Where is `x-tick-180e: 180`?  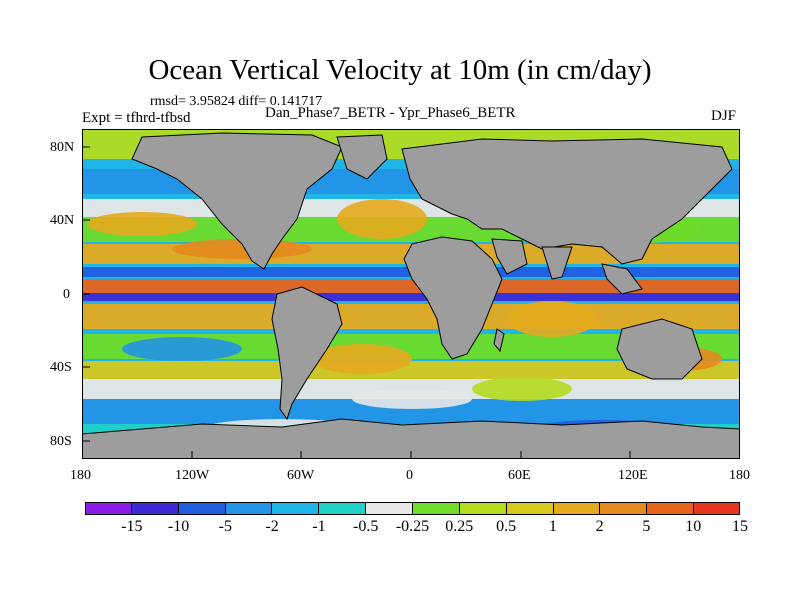 x-tick-180e: 180 is located at coordinates (739, 475).